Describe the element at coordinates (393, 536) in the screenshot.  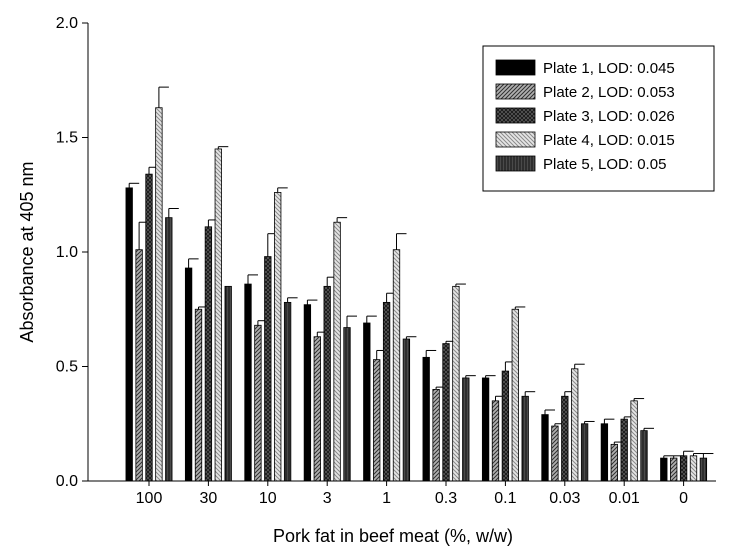
I see `x-axis-title: Pork fat in beef meat (%, w/w)` at that location.